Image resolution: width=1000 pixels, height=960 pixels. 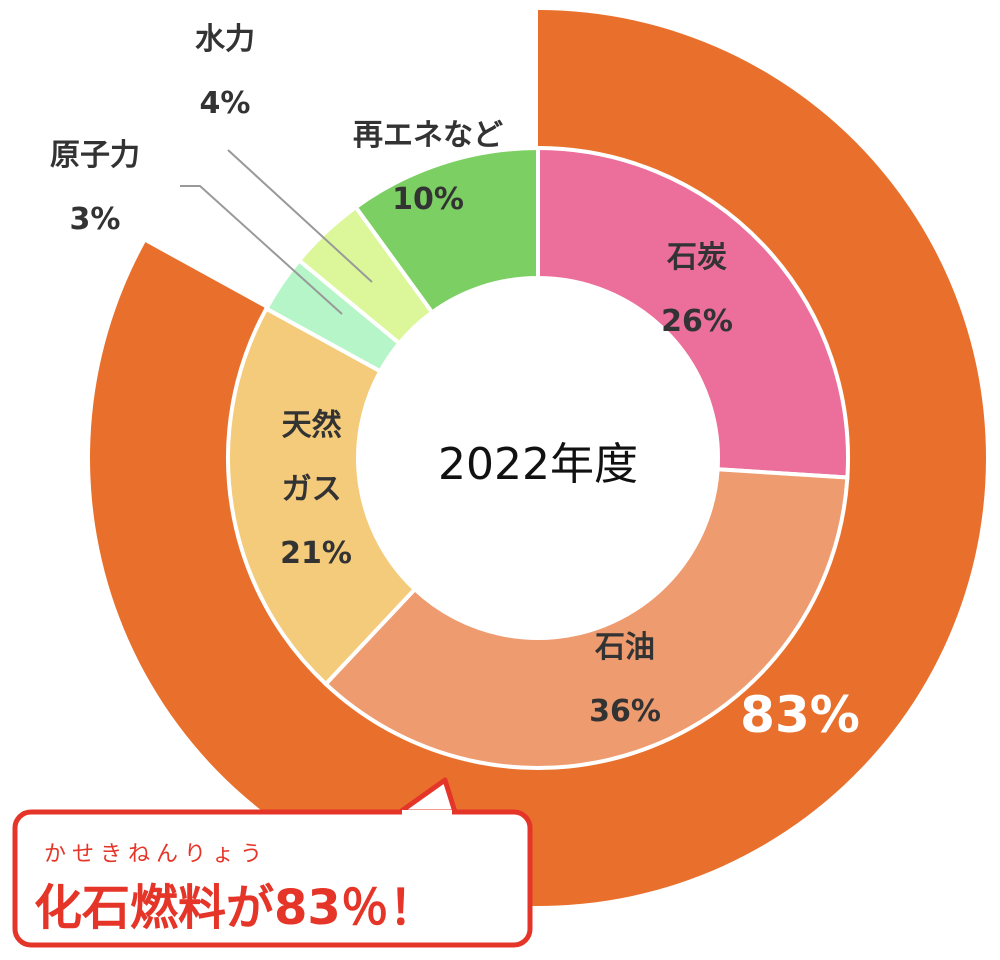 I want to click on segment-label: 再エネなど 10%, so click(x=428, y=168).